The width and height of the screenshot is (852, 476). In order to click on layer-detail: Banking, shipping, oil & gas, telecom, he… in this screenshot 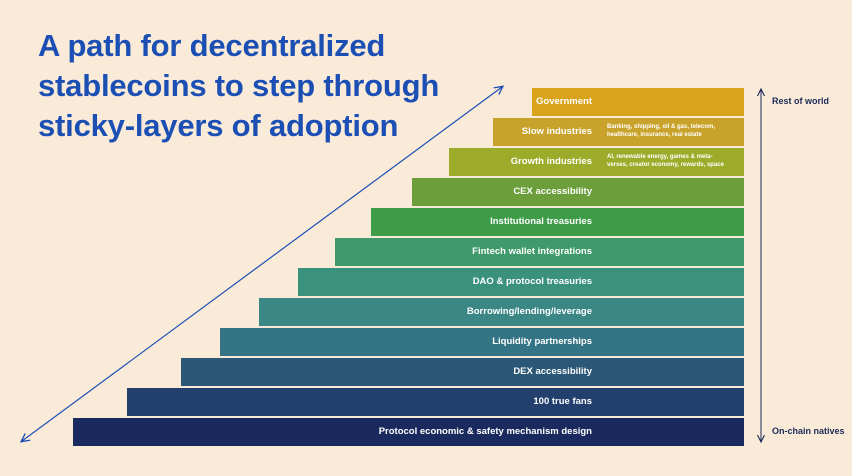, I will do `click(682, 131)`.